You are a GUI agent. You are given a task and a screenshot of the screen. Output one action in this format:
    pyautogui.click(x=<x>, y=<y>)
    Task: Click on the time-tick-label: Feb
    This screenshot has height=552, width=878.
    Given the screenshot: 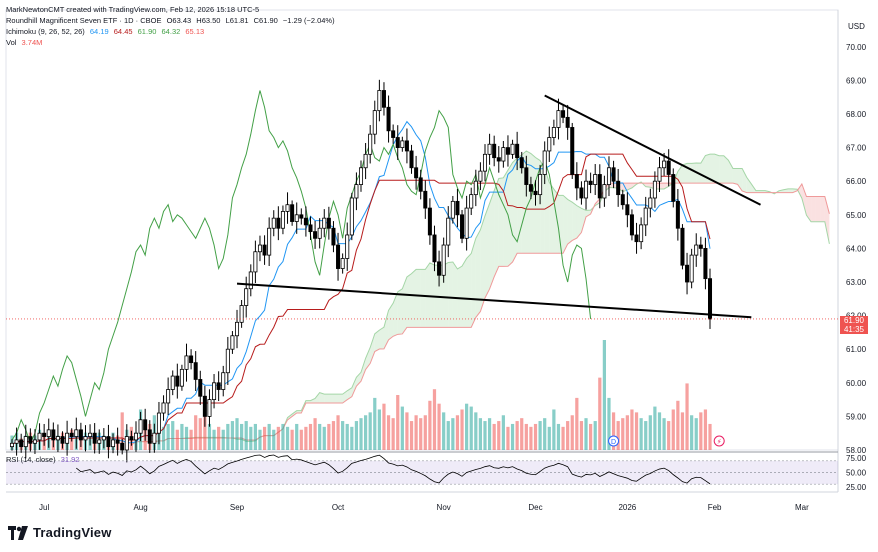 What is the action you would take?
    pyautogui.click(x=715, y=507)
    